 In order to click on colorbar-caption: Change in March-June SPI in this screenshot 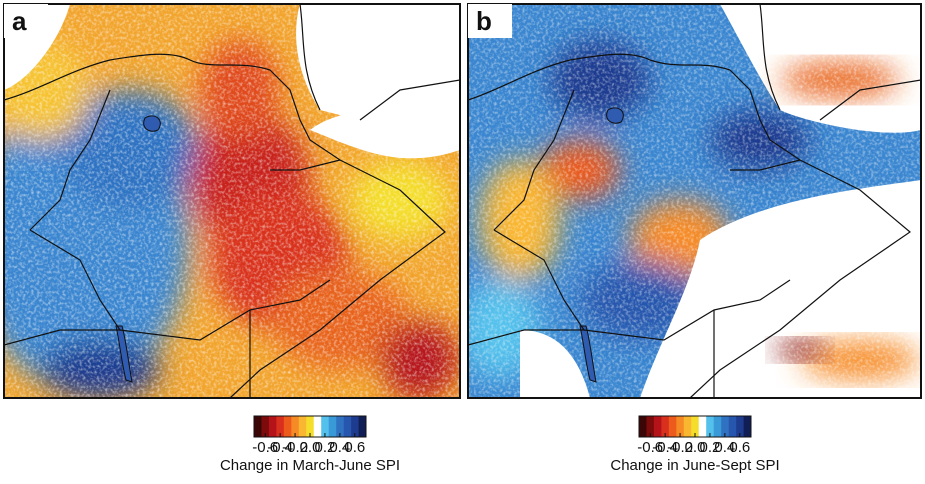, I will do `click(310, 465)`.